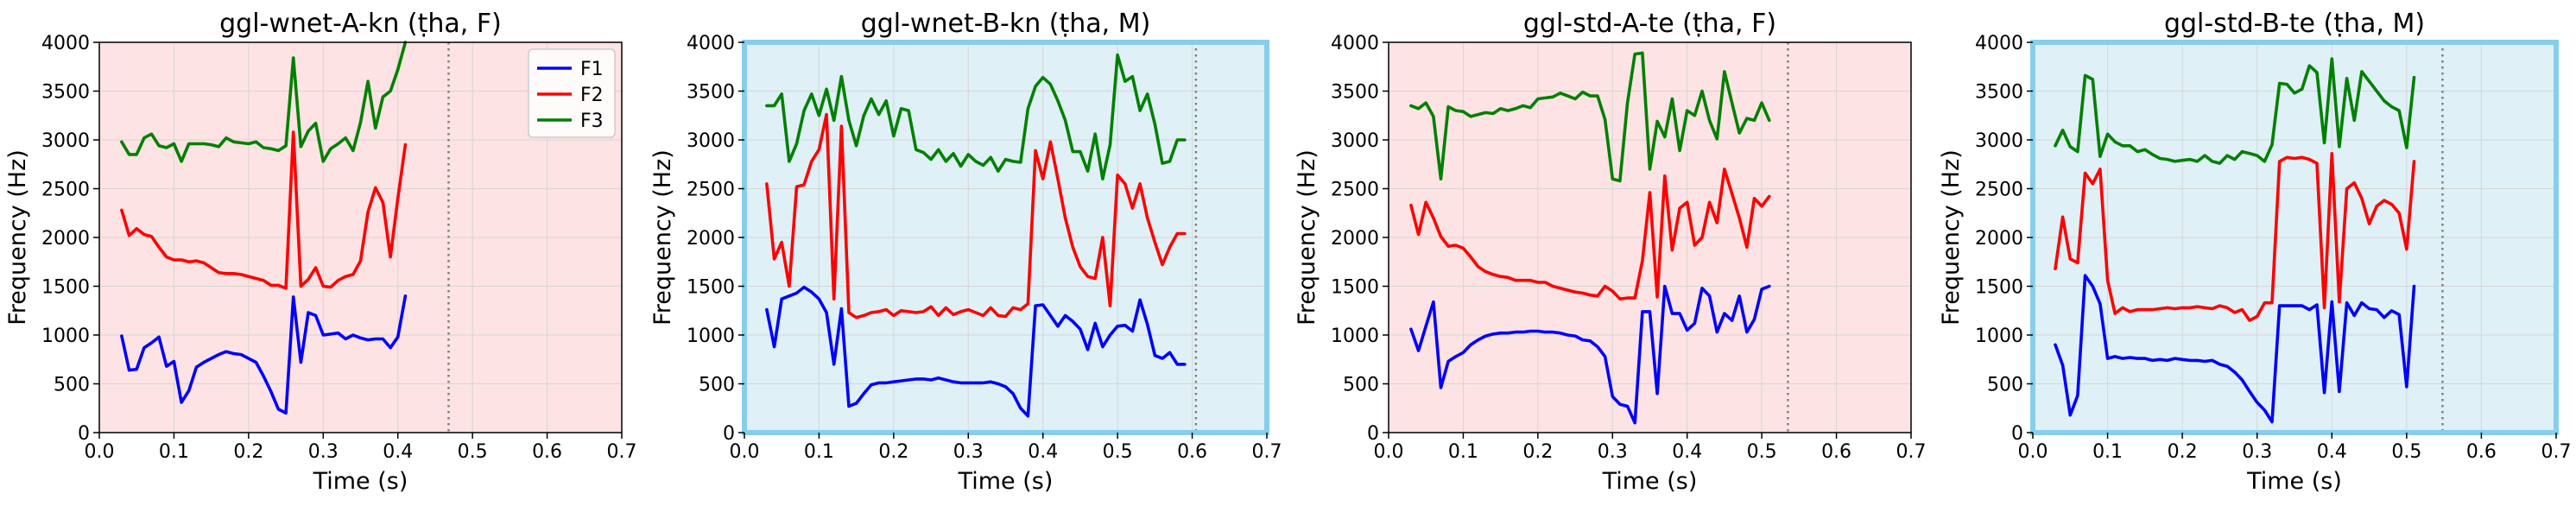 The width and height of the screenshot is (2576, 506). What do you see at coordinates (592, 121) in the screenshot?
I see `legend-label-f3: F3` at bounding box center [592, 121].